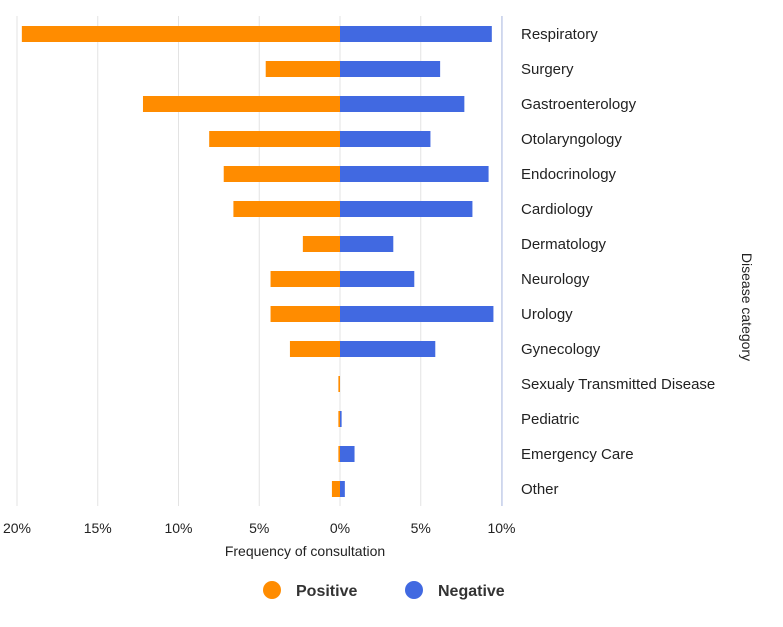 The width and height of the screenshot is (783, 627). Describe the element at coordinates (471, 591) in the screenshot. I see `legend-label: Negative` at that location.